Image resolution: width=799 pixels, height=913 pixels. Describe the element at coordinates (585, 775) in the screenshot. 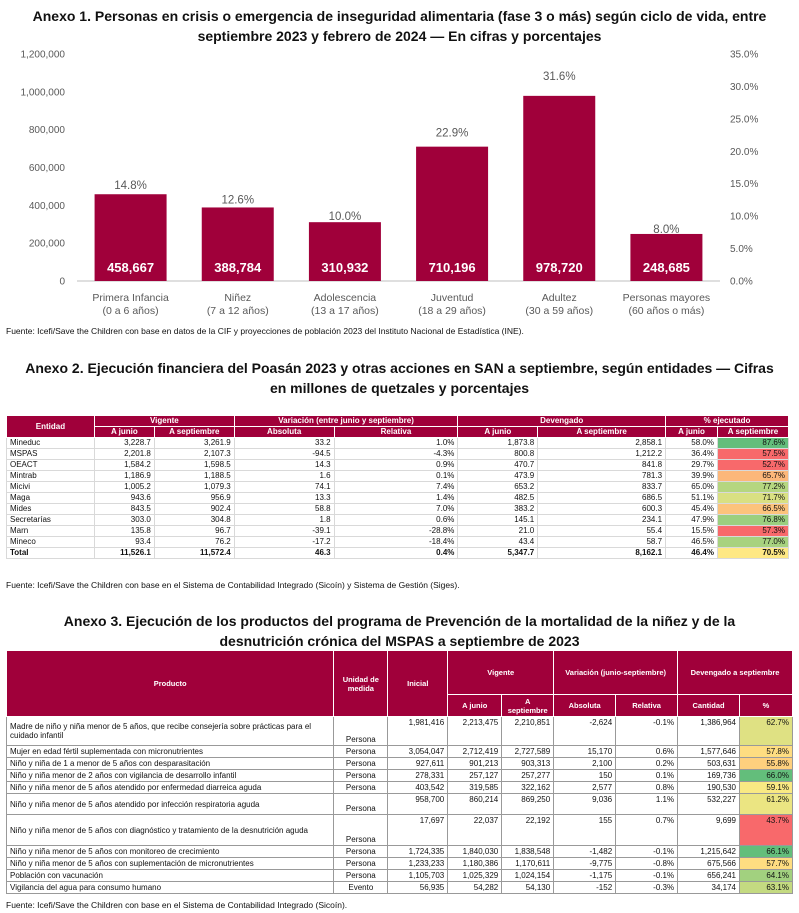

I see `value-cell: 150` at that location.